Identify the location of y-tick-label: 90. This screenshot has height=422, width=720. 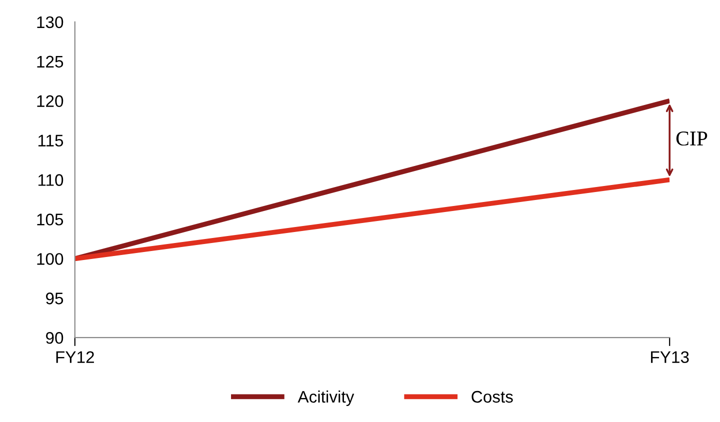
(55, 338).